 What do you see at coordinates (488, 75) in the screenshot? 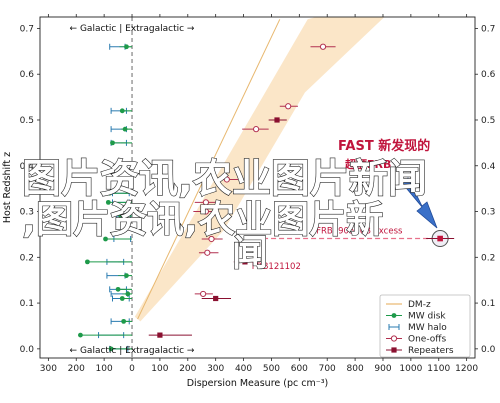
I see `y-tick-label-right: 0.6` at bounding box center [488, 75].